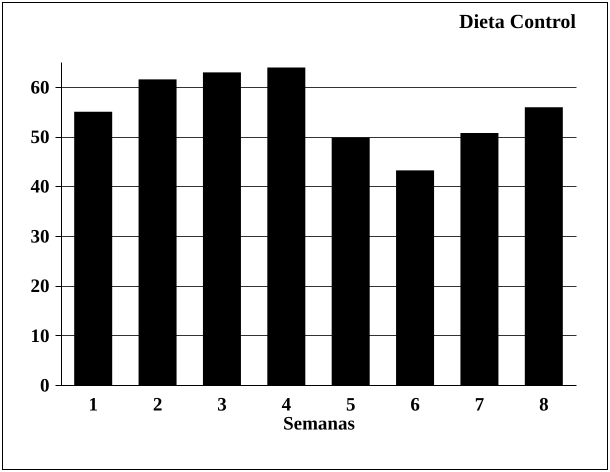 The width and height of the screenshot is (610, 472). Describe the element at coordinates (479, 405) in the screenshot. I see `x-tick-label: 7` at that location.